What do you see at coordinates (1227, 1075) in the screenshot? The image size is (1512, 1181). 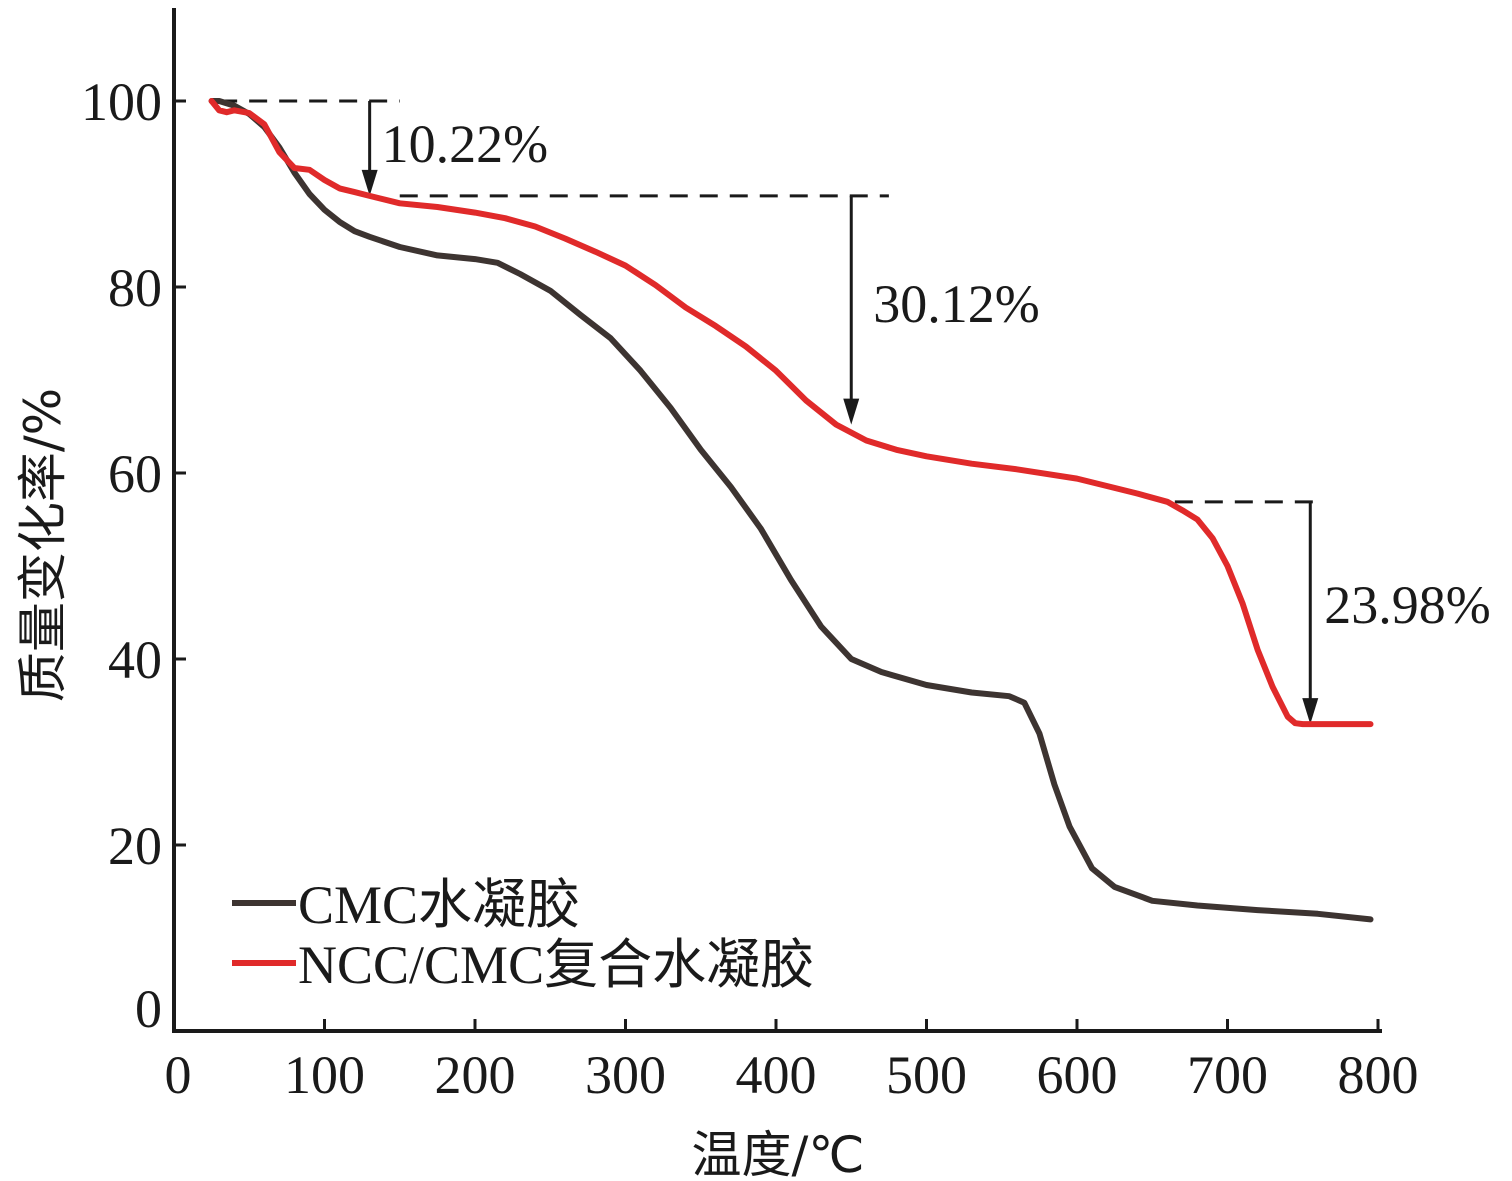 I see `x-tick-label-700: 700` at bounding box center [1227, 1075].